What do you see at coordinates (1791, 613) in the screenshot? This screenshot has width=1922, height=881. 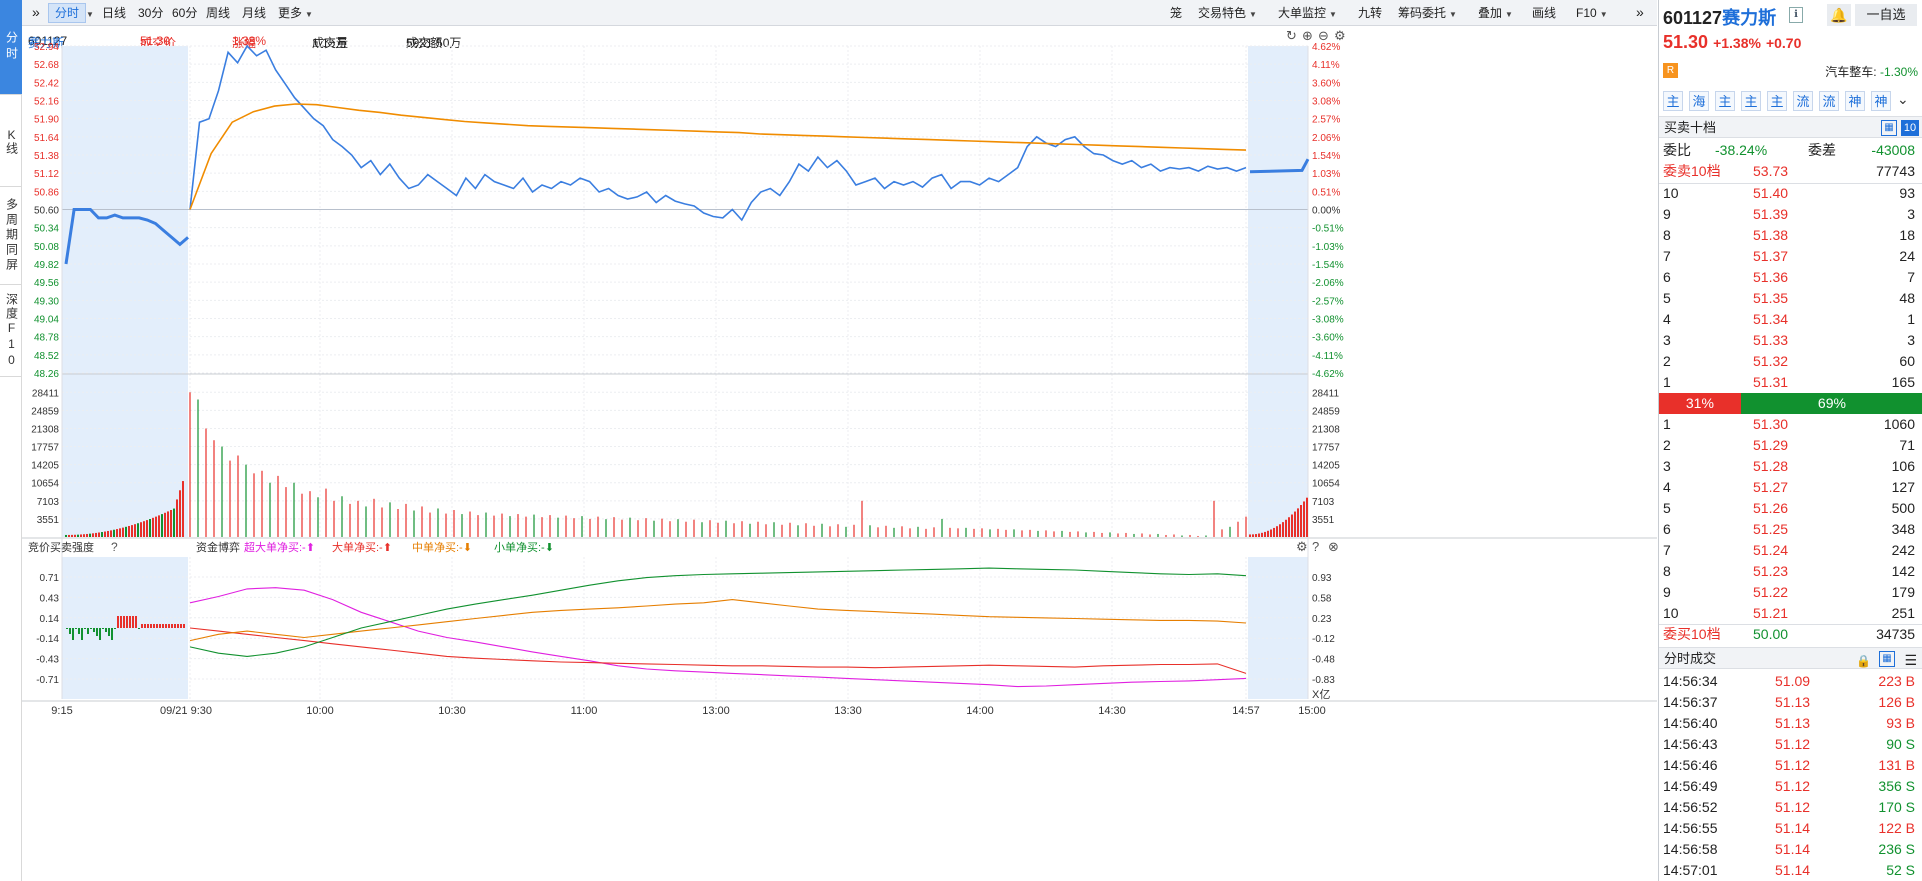 I see `bid-row: 10 51.21 251` at bounding box center [1791, 613].